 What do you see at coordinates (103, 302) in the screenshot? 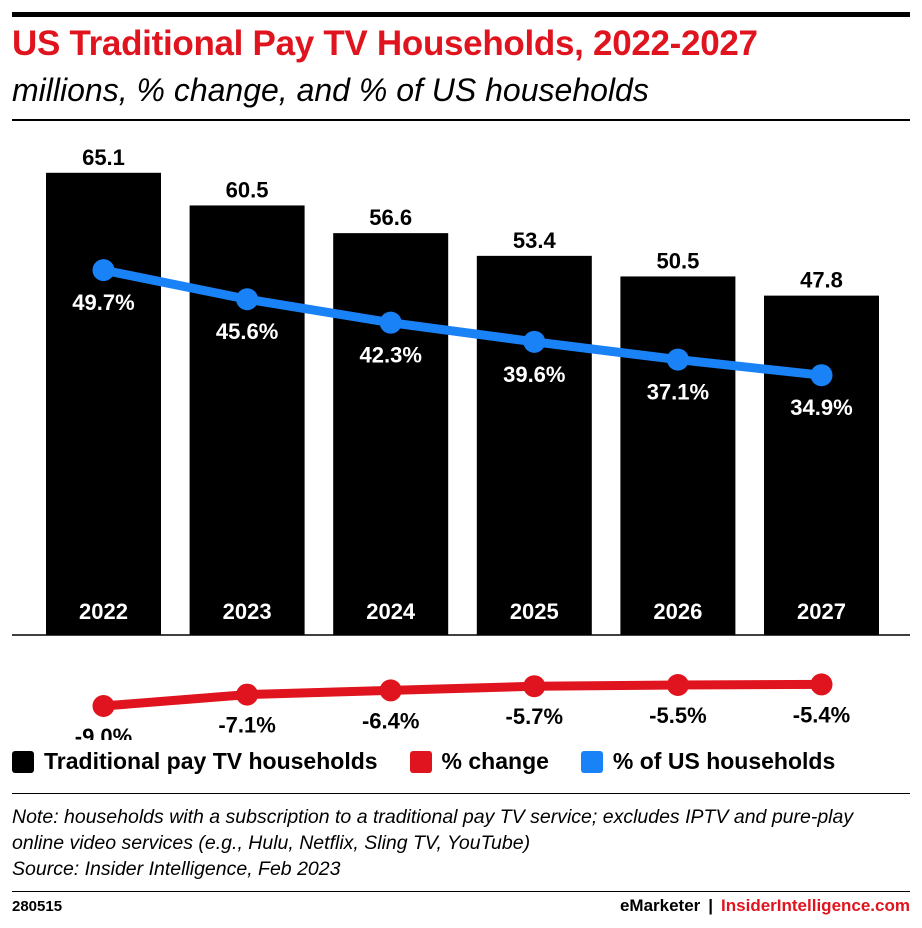
I see `share-label-2022: 49.7%` at bounding box center [103, 302].